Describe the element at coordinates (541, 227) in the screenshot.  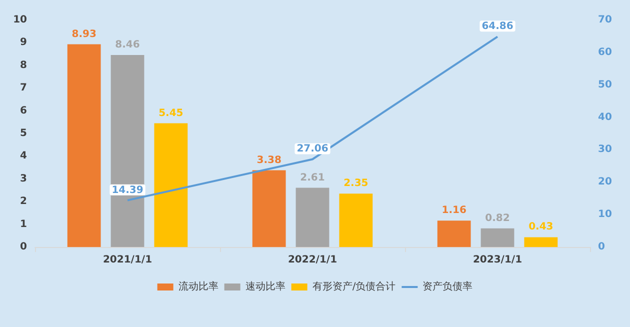
I see `data-label: 0.43` at that location.